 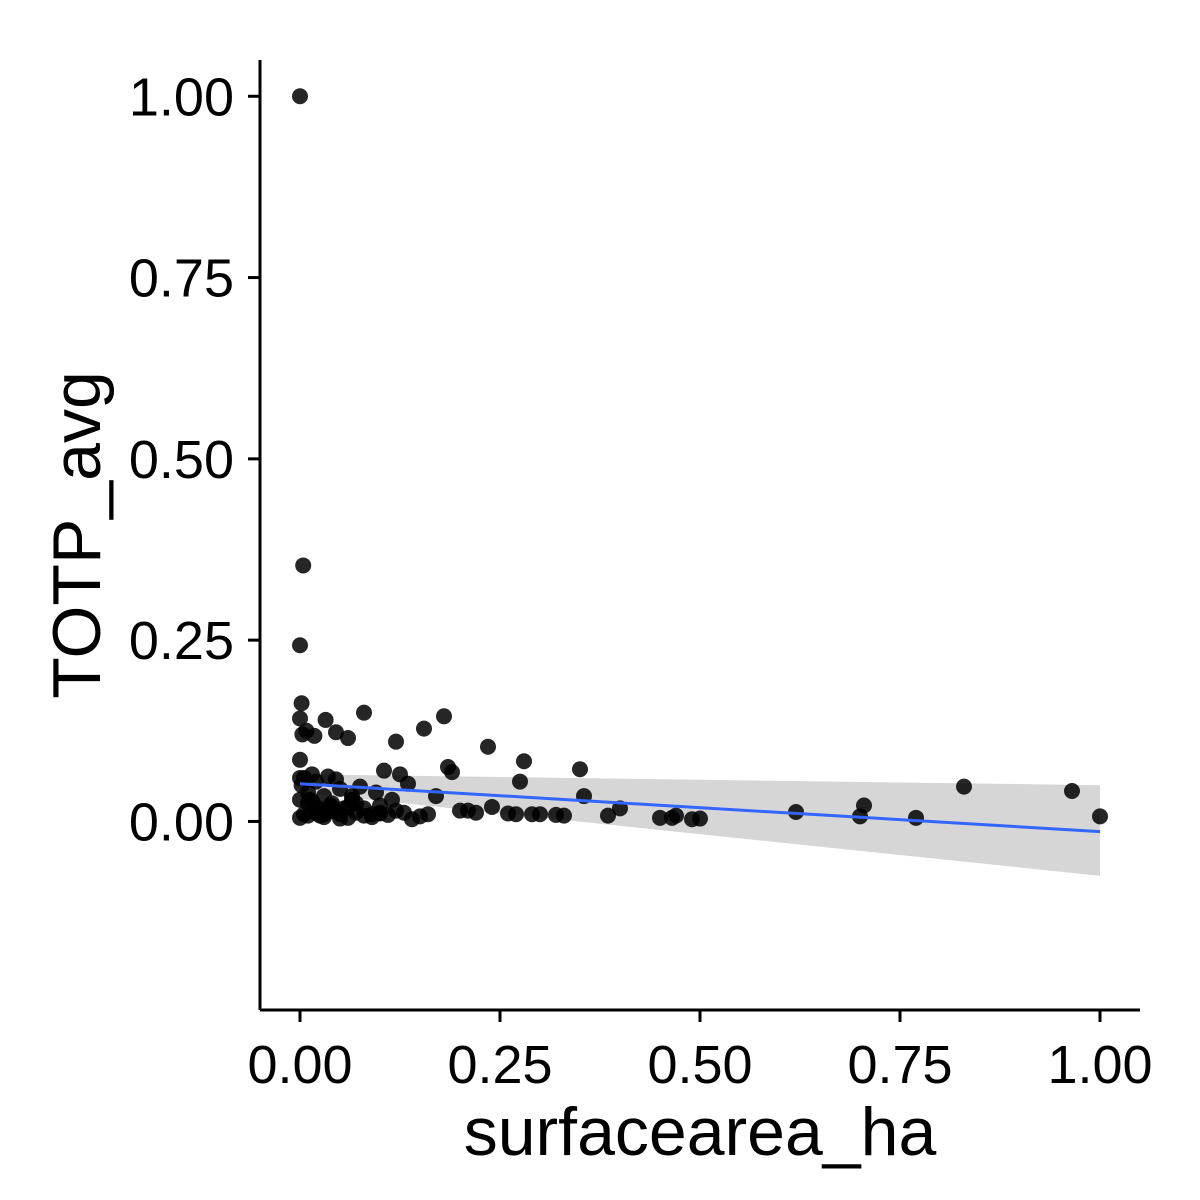 What do you see at coordinates (77, 535) in the screenshot?
I see `y-axis-title: TOTP_avg` at bounding box center [77, 535].